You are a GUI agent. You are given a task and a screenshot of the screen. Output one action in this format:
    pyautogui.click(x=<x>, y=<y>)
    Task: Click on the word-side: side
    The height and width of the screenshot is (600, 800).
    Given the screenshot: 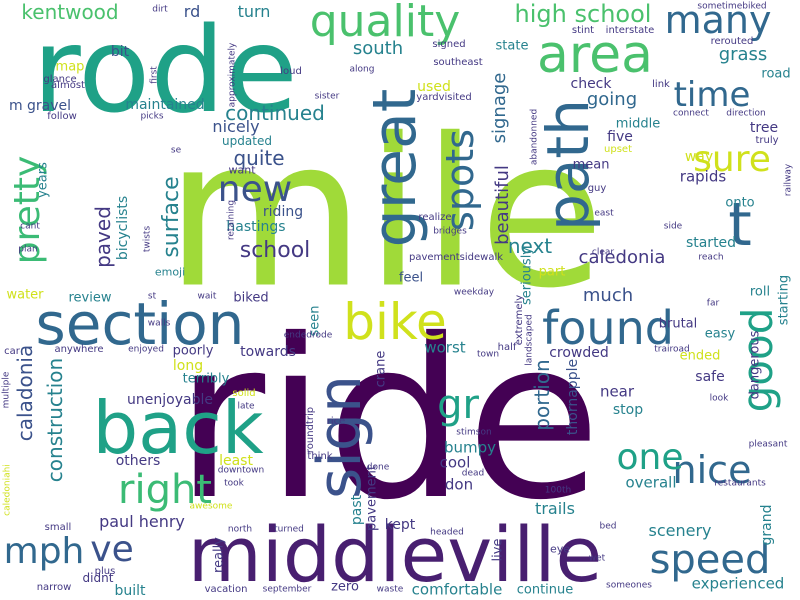 What is the action you would take?
    pyautogui.click(x=673, y=226)
    